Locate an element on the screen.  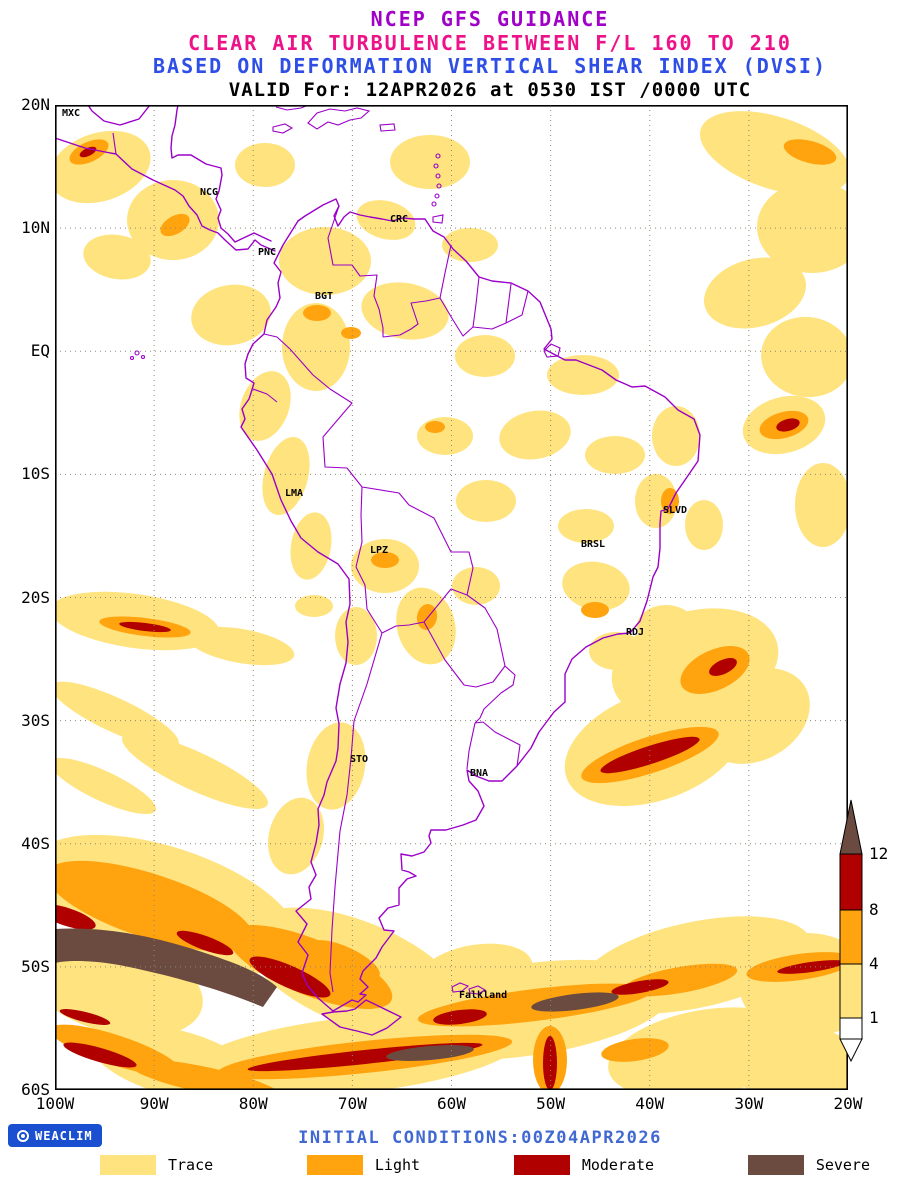
legend-label: Moderate is located at coordinates (618, 1165).